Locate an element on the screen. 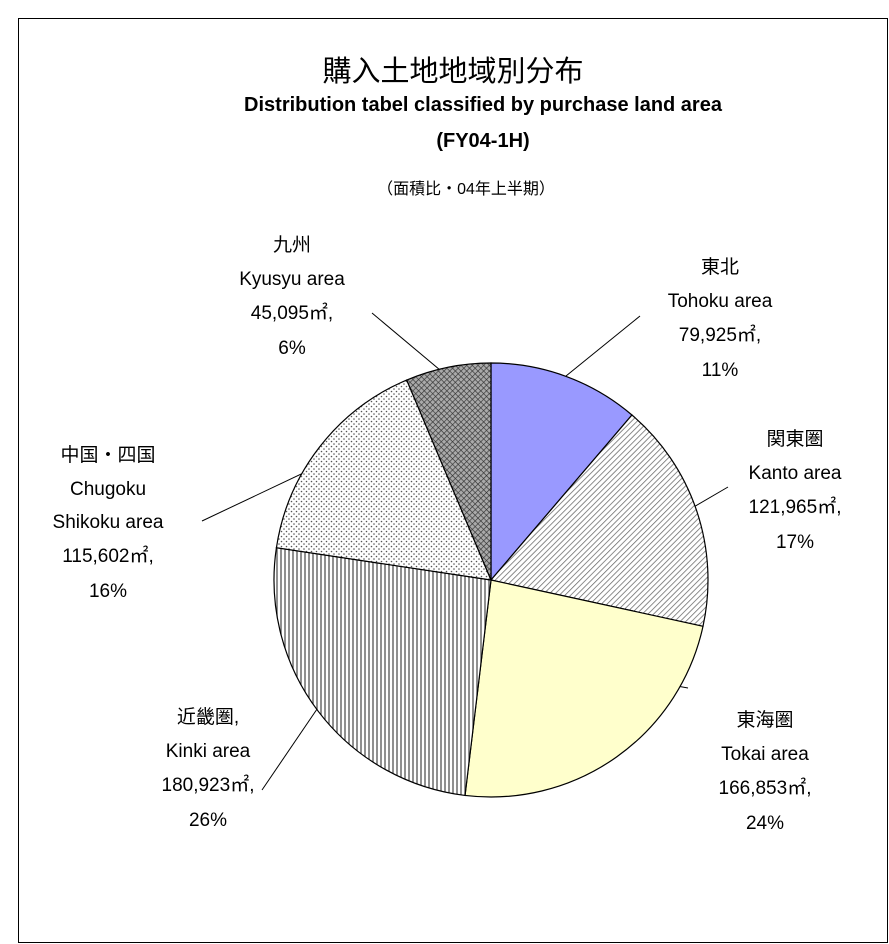  label-ja: 東海圏 is located at coordinates (765, 720).